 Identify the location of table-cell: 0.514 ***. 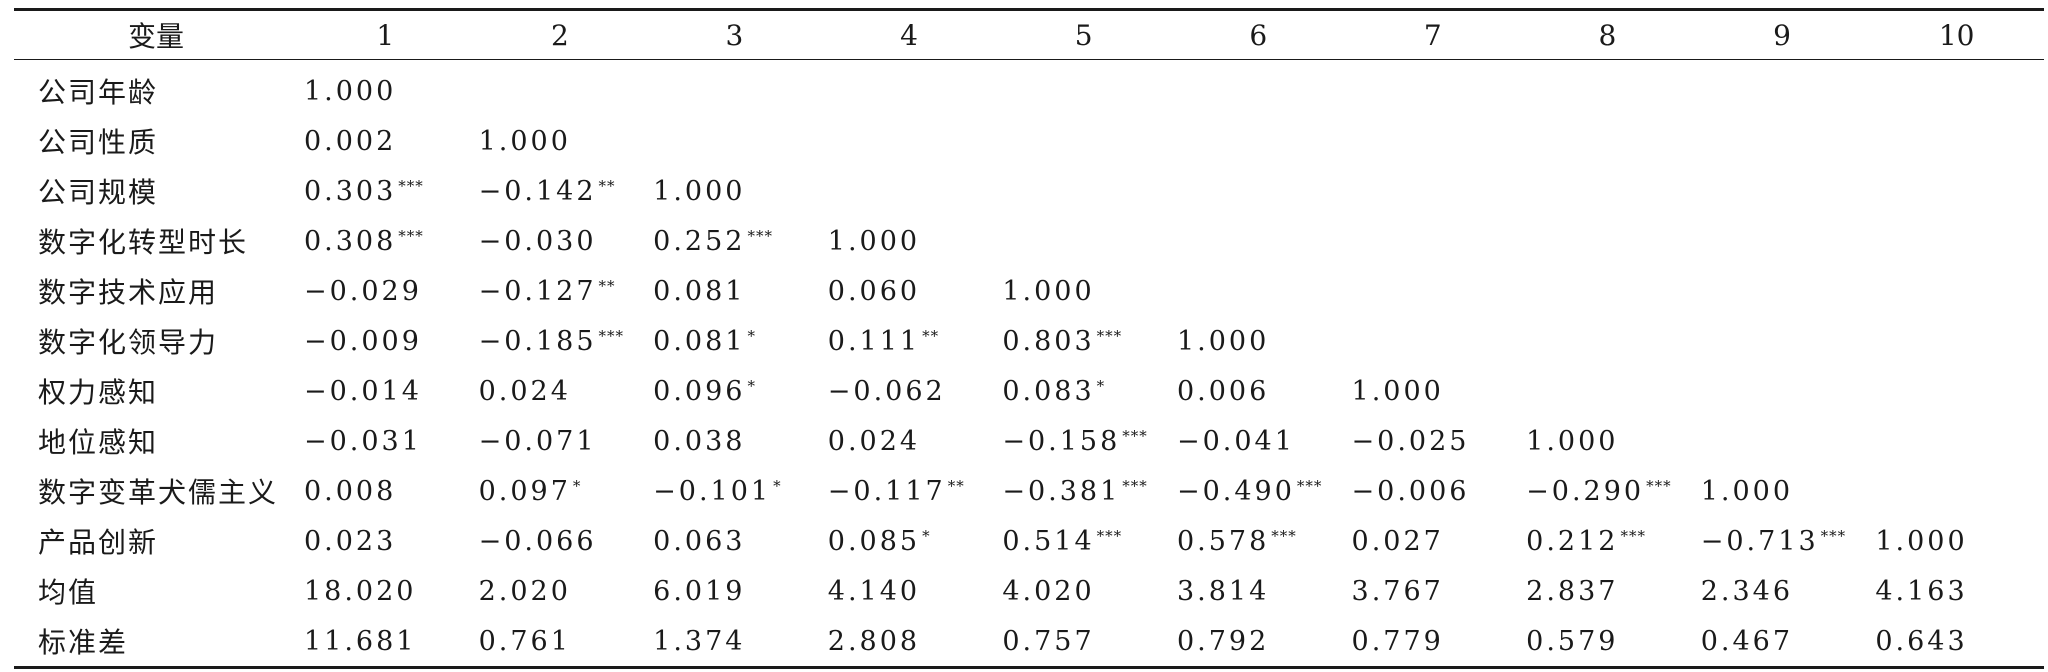
(1083, 541).